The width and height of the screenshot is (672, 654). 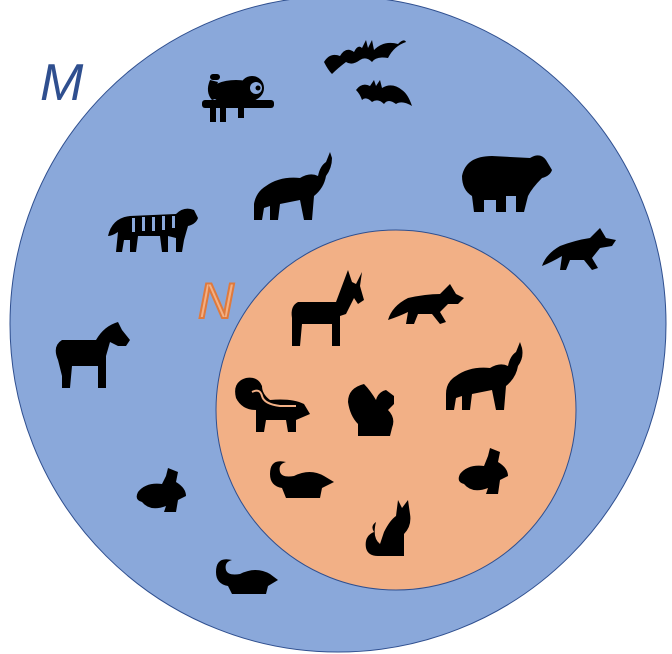 What do you see at coordinates (371, 410) in the screenshot?
I see `squirrel-icon` at bounding box center [371, 410].